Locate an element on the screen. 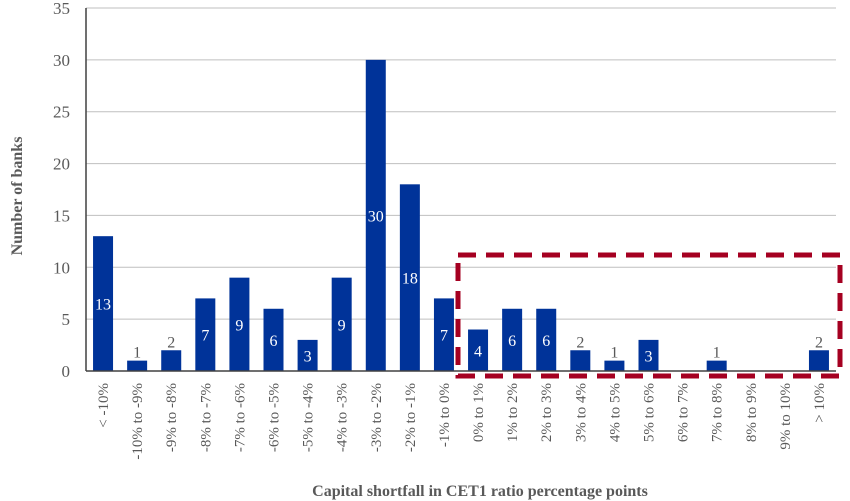 Image resolution: width=850 pixels, height=501 pixels. x-tick-label: -2% to -1% is located at coordinates (411, 417).